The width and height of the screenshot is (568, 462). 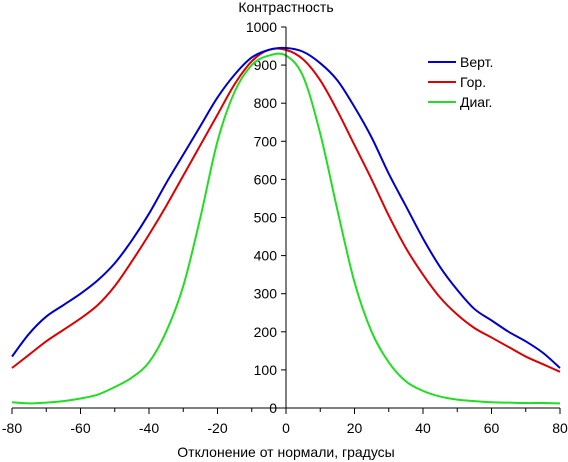 What do you see at coordinates (217, 428) in the screenshot?
I see `x-tick-label: -20` at bounding box center [217, 428].